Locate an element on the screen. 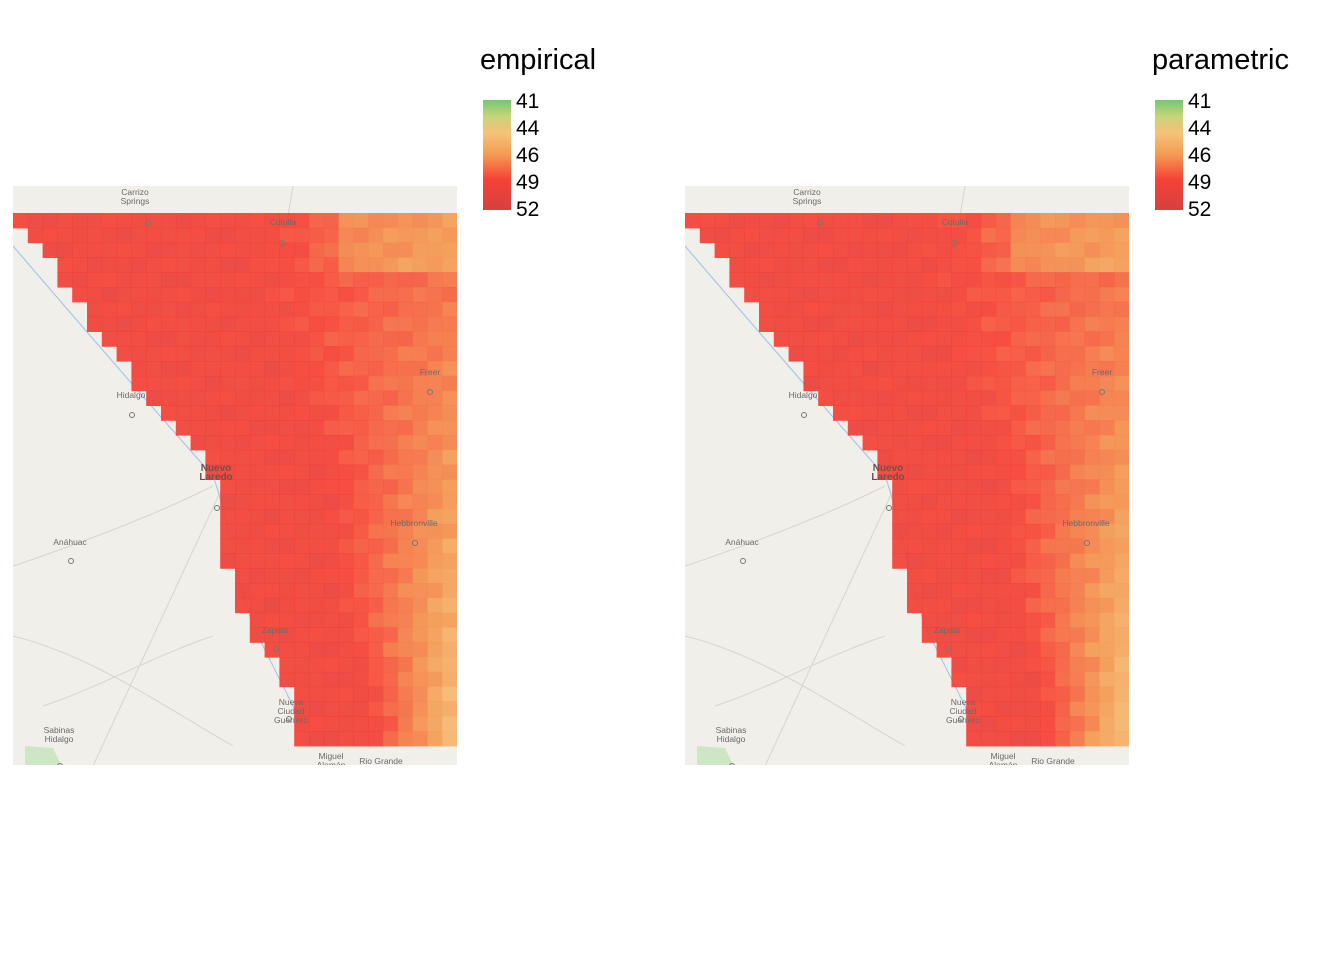  place-label-zapata: Zapata is located at coordinates (275, 630).